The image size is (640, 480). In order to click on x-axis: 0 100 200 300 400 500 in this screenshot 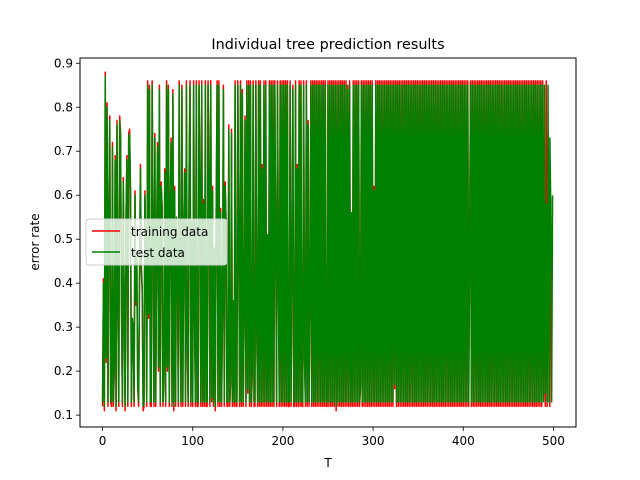, I will do `click(332, 437)`.